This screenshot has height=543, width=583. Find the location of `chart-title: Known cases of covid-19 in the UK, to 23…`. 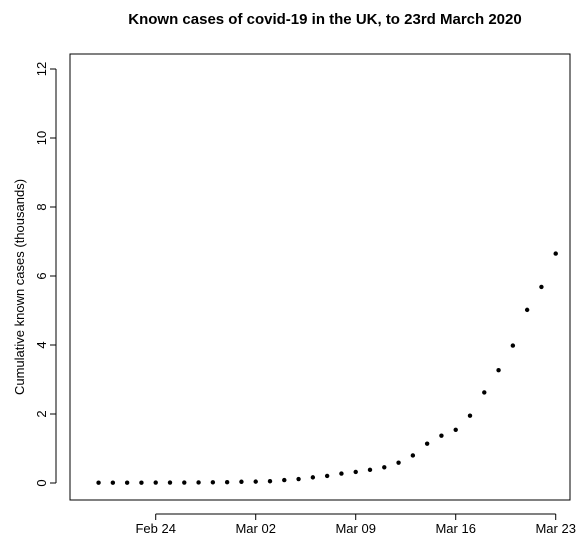

chart-title: Known cases of covid-19 in the UK, to 23… is located at coordinates (324, 19).